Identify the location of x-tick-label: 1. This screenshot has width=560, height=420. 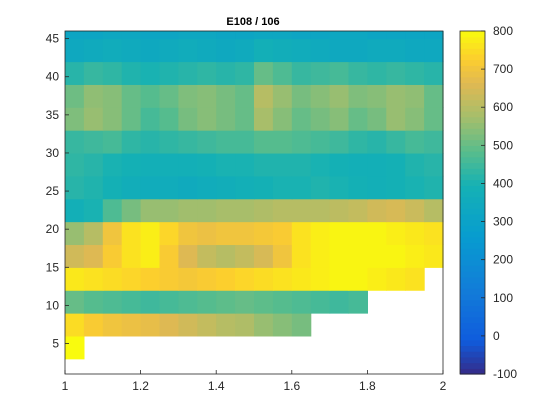
(65, 386).